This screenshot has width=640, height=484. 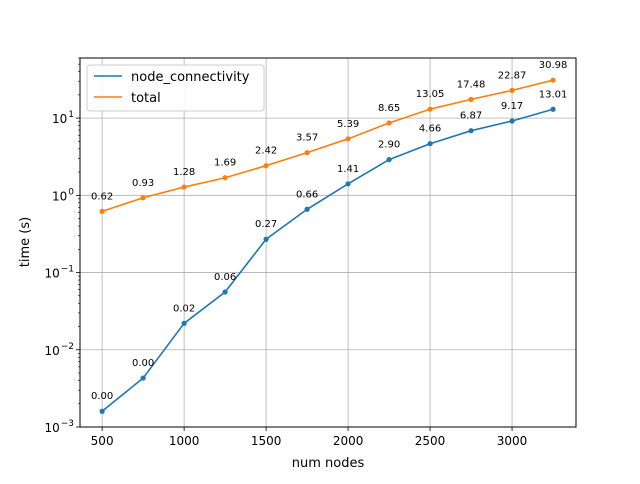 What do you see at coordinates (102, 196) in the screenshot?
I see `data-label: 0.62` at bounding box center [102, 196].